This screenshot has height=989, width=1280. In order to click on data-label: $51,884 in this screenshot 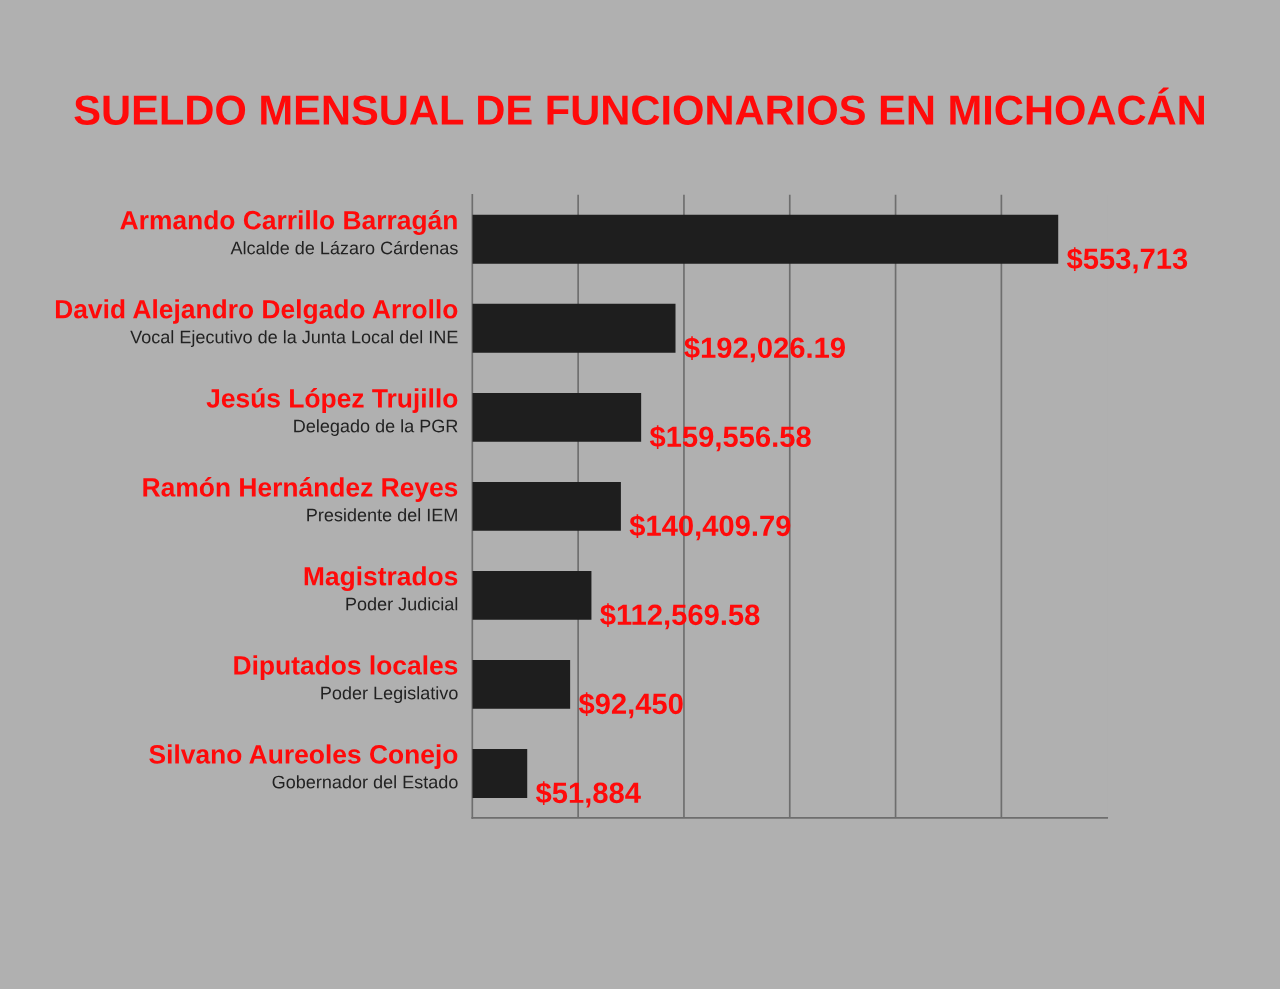, I will do `click(588, 794)`.